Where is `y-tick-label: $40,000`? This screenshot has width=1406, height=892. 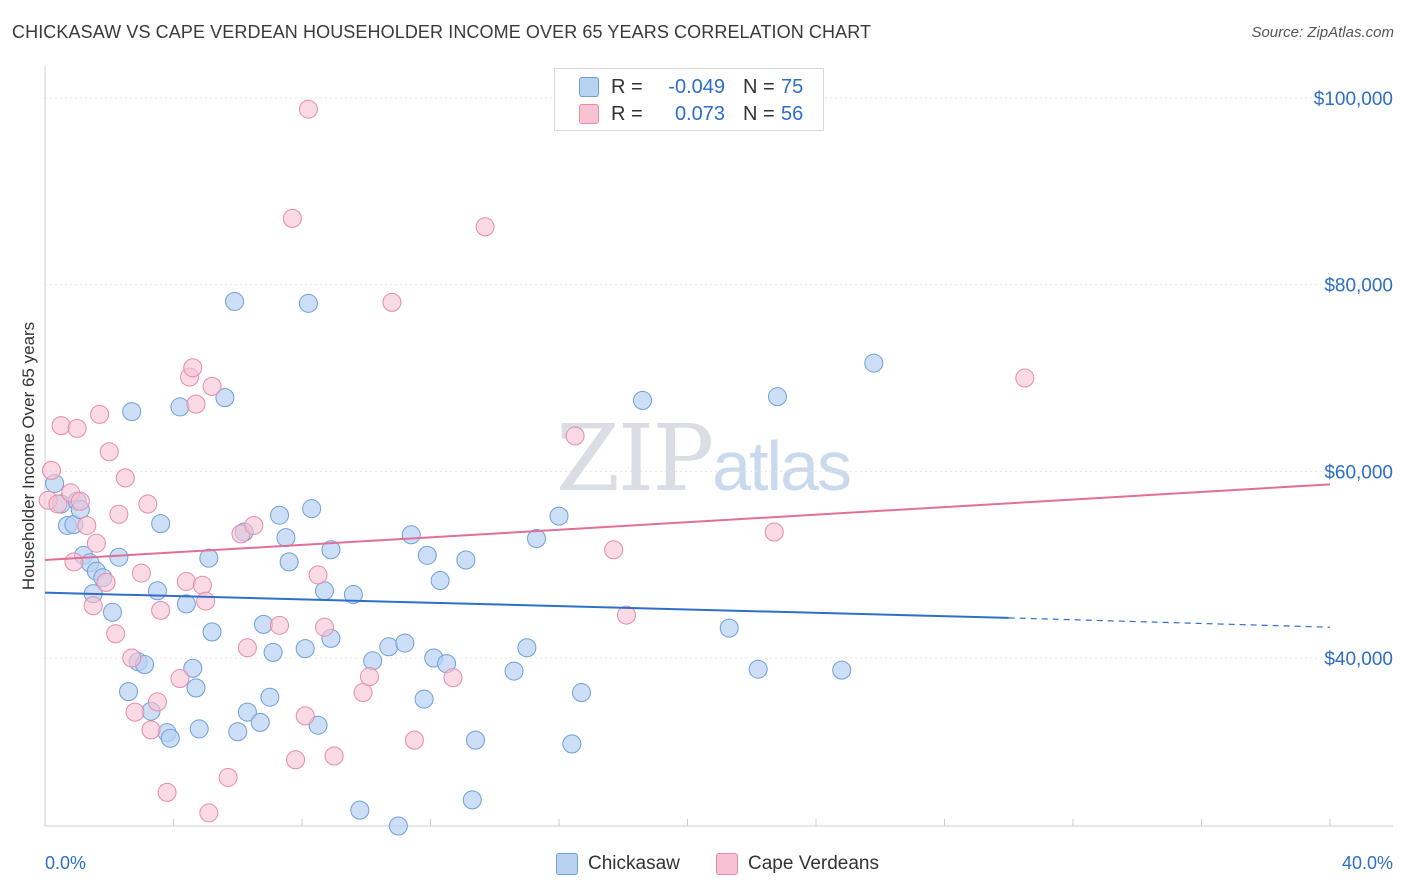 y-tick-label: $40,000 is located at coordinates (1358, 659).